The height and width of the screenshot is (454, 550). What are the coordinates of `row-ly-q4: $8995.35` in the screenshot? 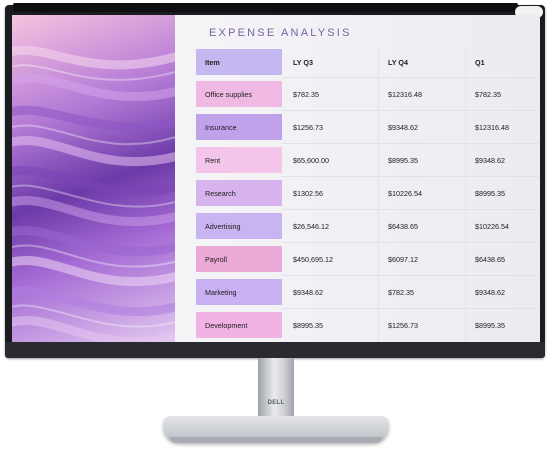 It's located at (403, 160).